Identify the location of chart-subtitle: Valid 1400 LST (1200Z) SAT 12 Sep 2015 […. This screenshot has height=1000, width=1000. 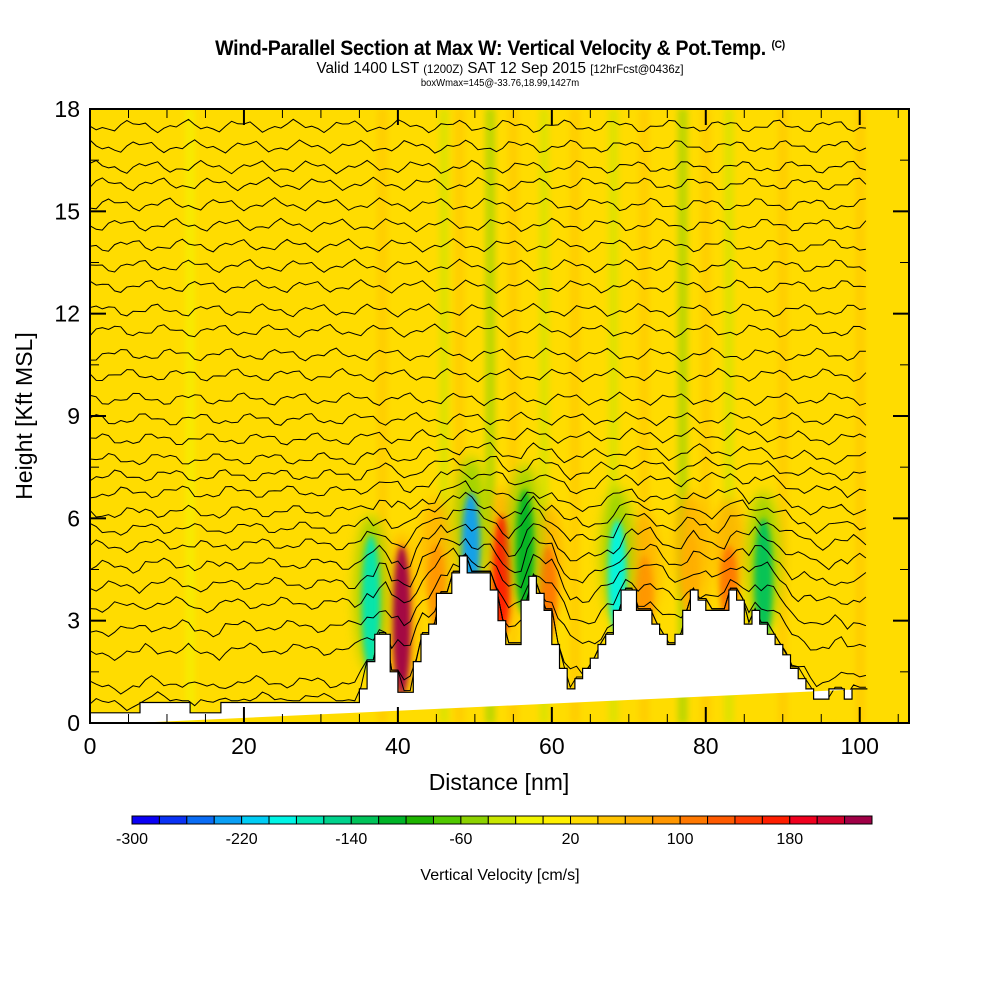
(500, 69).